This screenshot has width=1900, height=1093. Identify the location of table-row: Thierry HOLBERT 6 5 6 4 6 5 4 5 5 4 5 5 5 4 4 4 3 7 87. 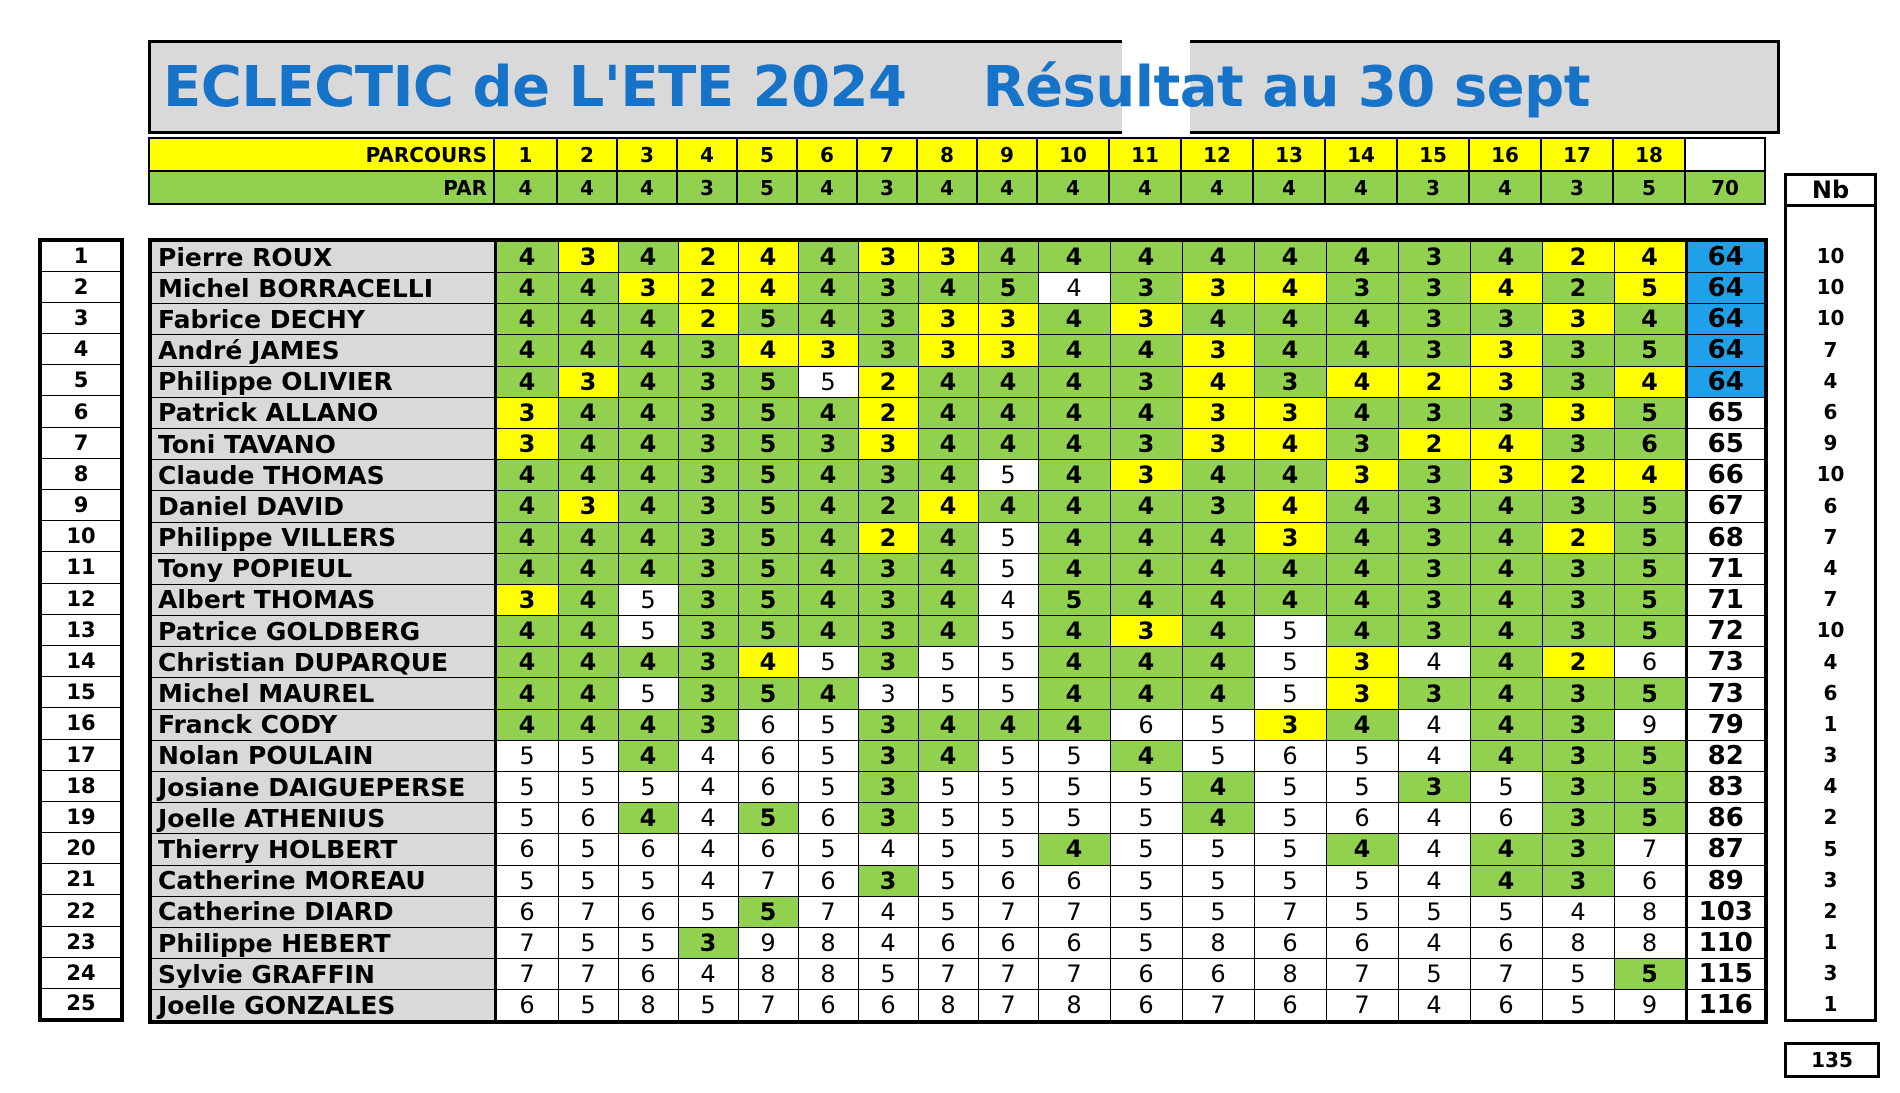
(958, 849).